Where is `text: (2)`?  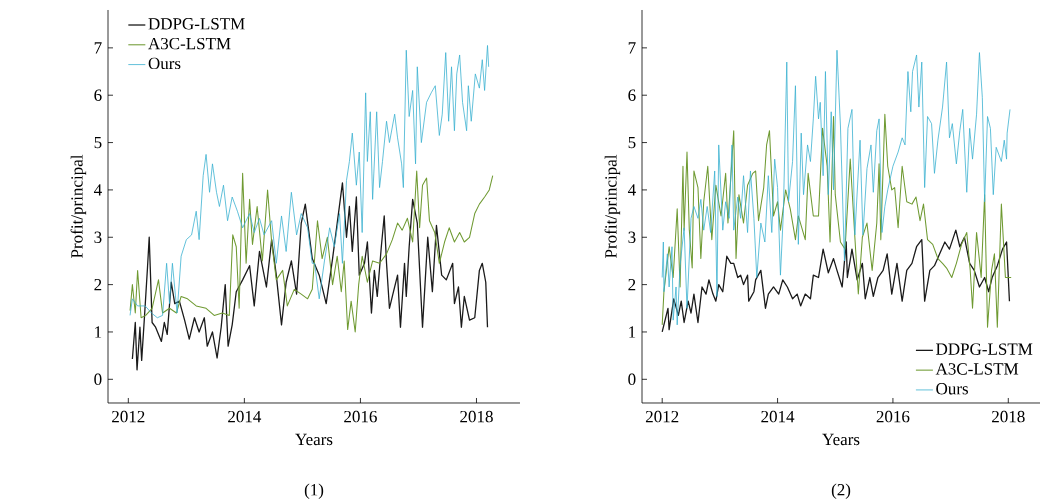 text: (2) is located at coordinates (841, 491).